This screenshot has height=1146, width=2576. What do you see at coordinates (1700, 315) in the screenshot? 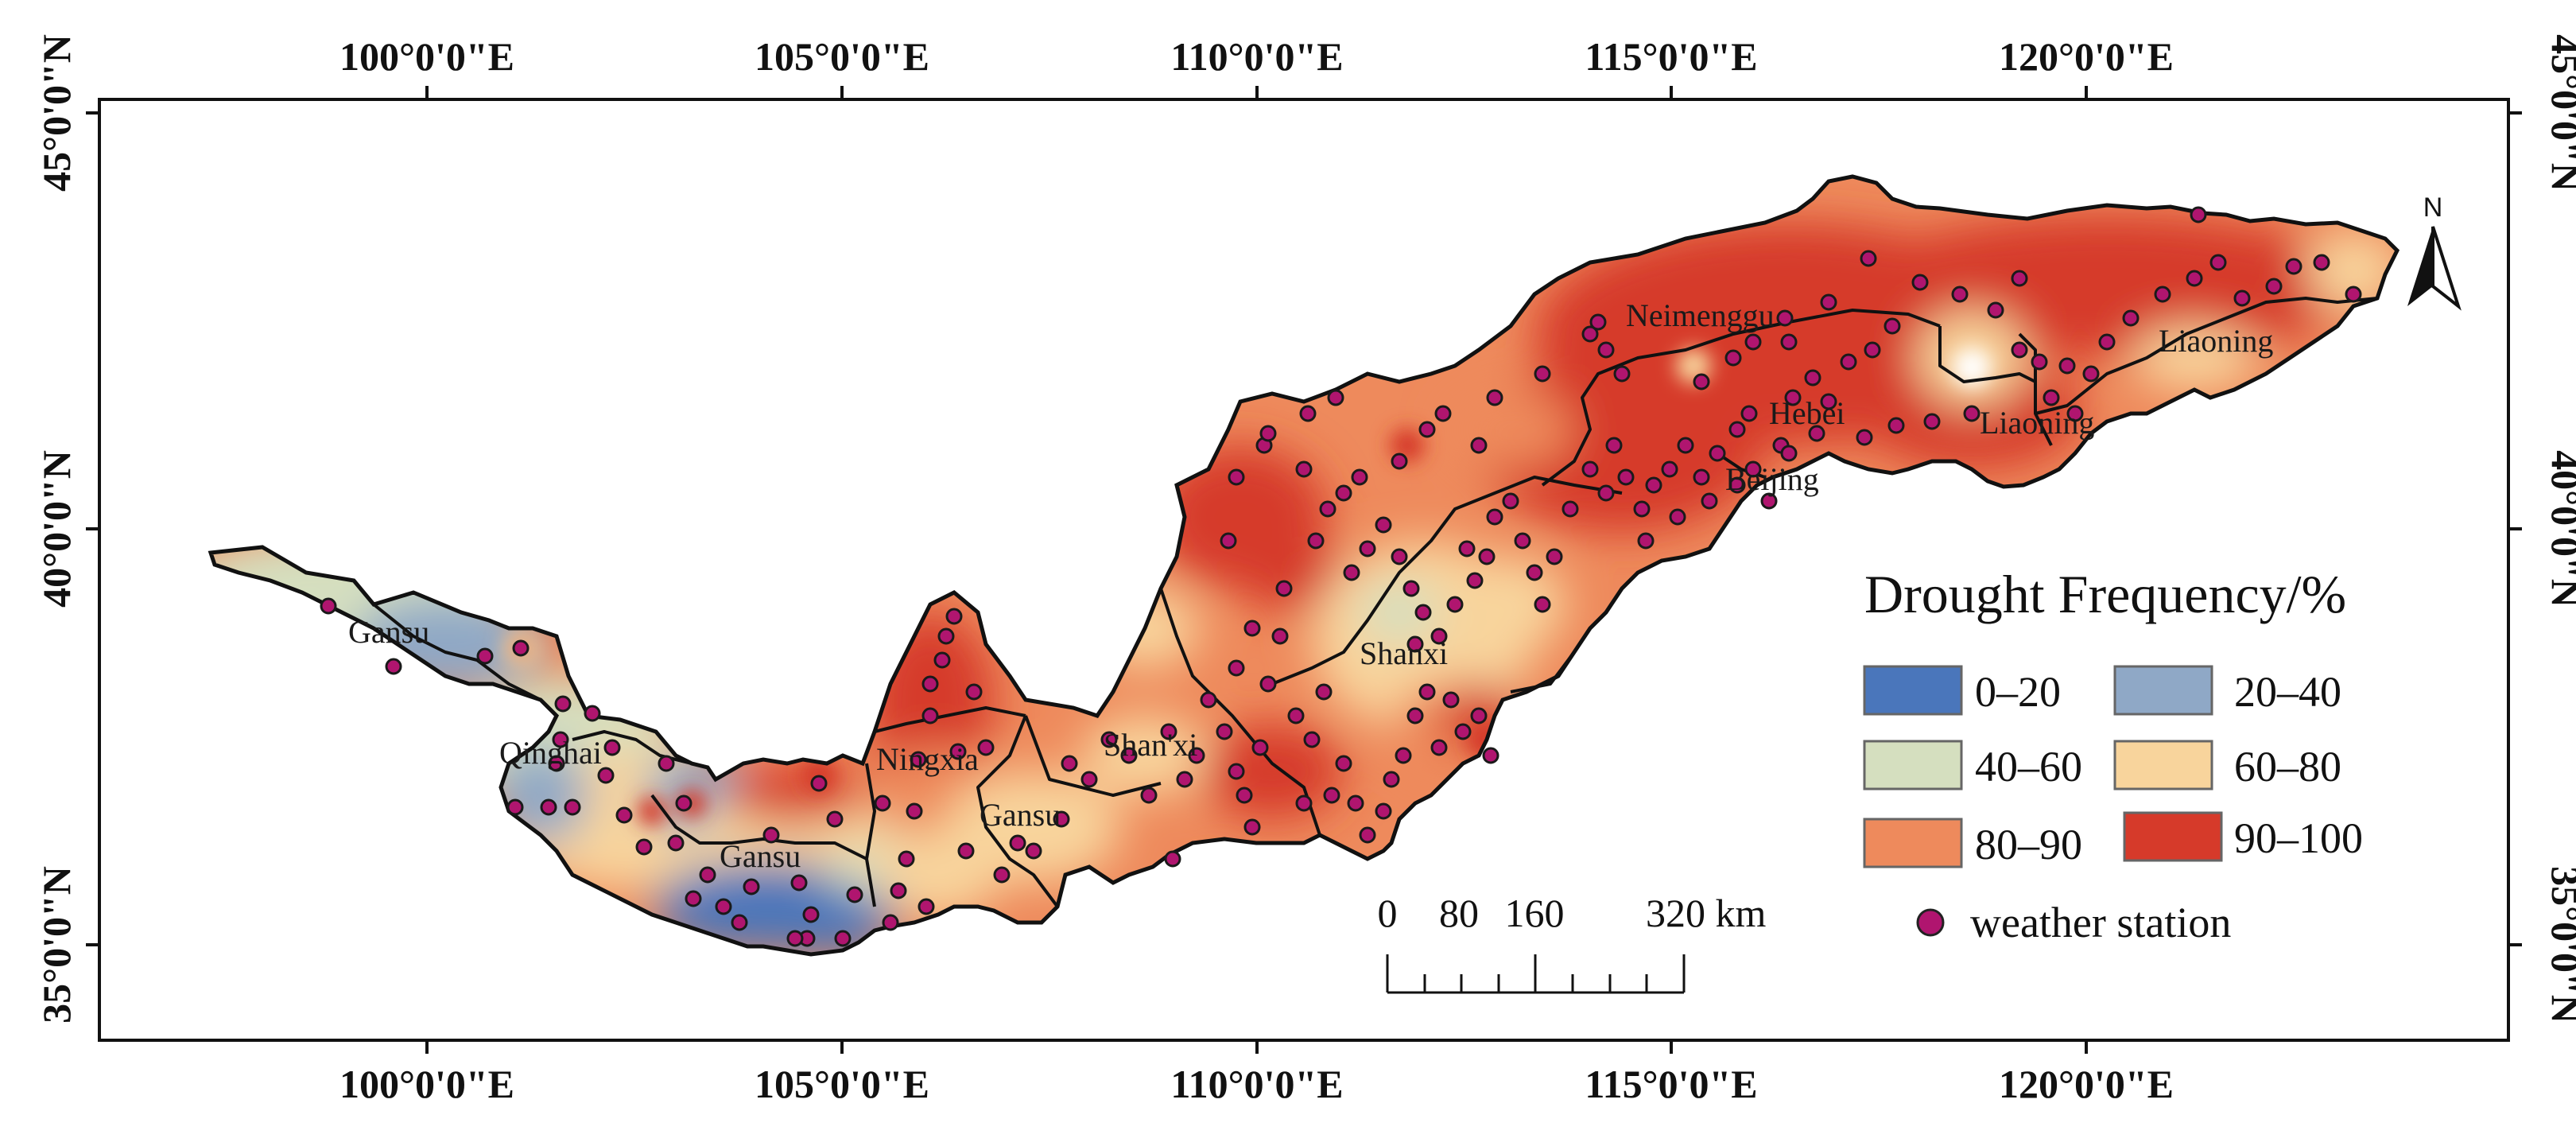
I see `province-label-neimenggu: Neimenggu` at bounding box center [1700, 315].